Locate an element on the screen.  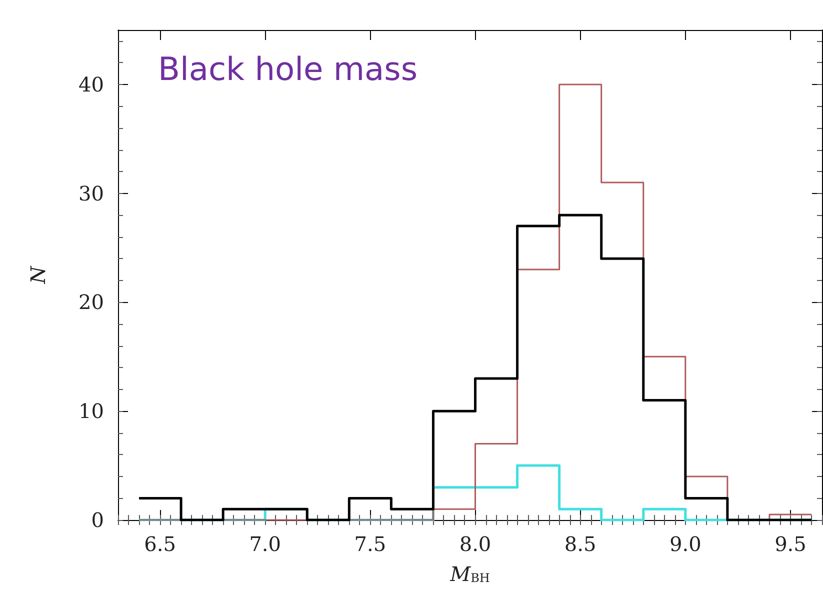
text: Black hole mass is located at coordinates (288, 69).